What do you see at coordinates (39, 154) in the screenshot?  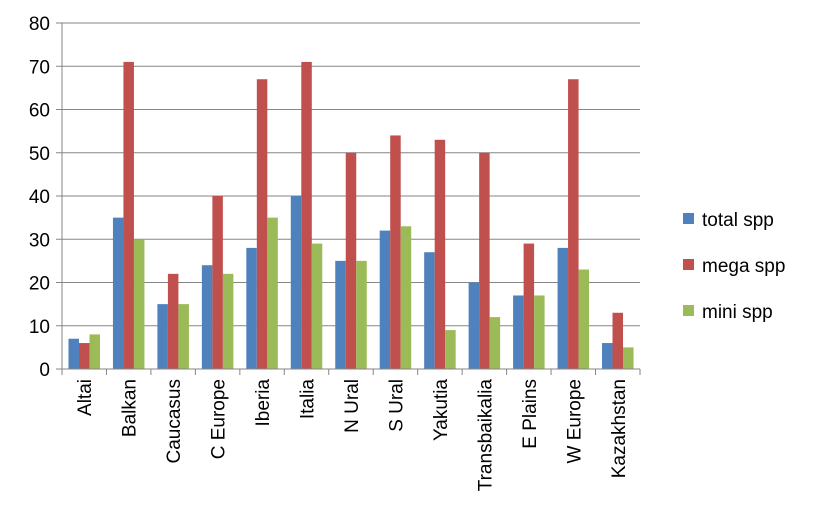 I see `y-tick-label: 50` at bounding box center [39, 154].